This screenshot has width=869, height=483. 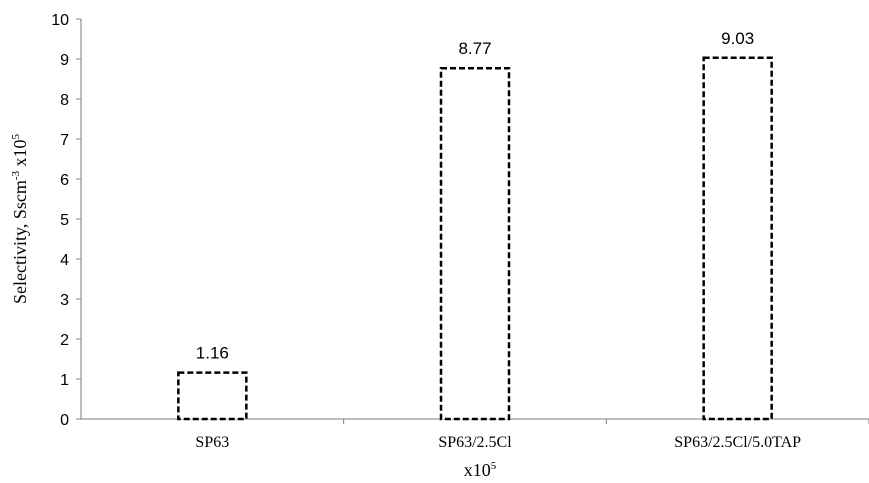 I want to click on x-axis-title: x105, so click(x=480, y=470).